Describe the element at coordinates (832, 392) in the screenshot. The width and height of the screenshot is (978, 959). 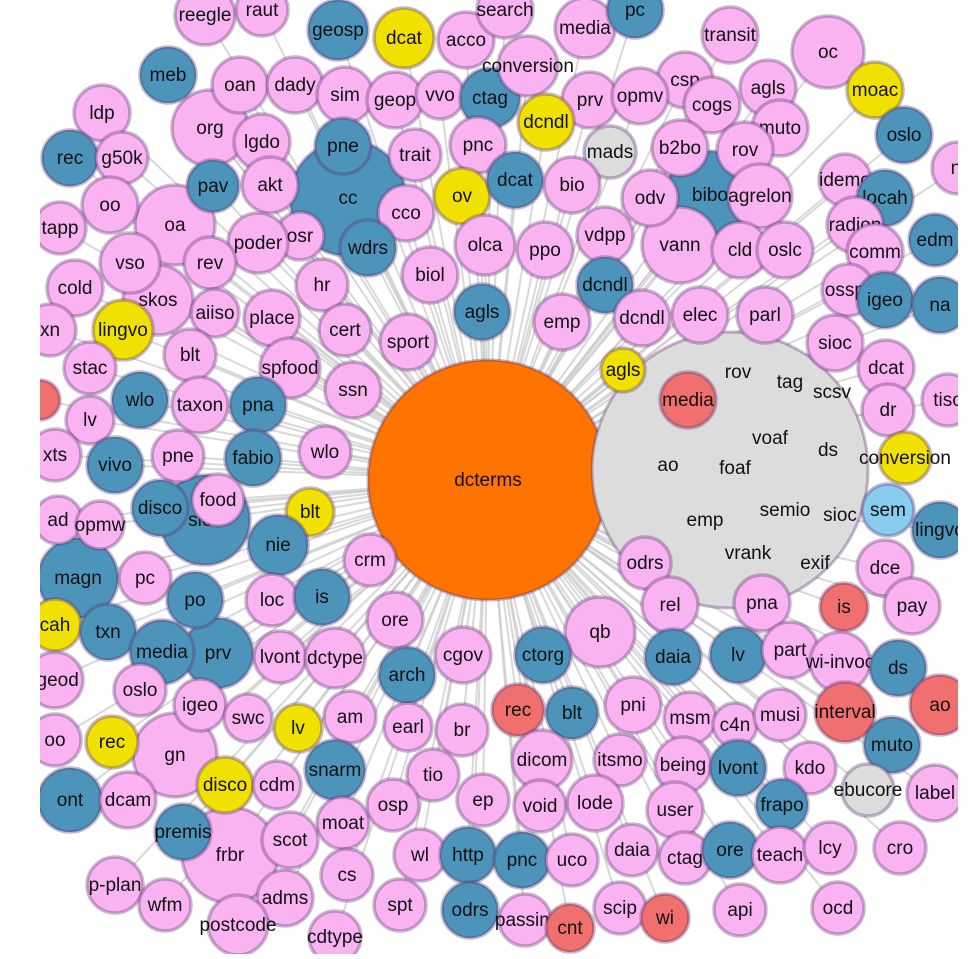
I see `node-label: scsv` at that location.